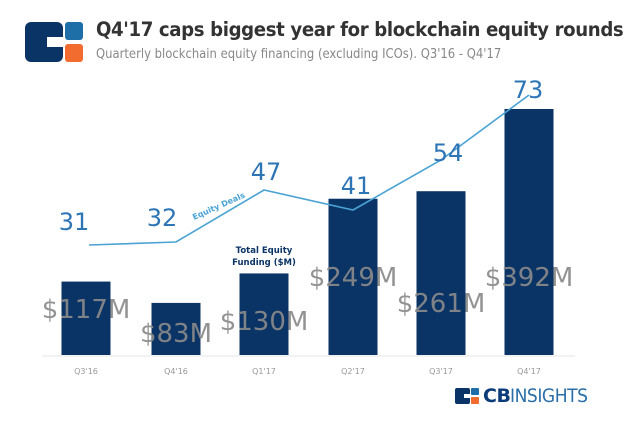 Image resolution: width=631 pixels, height=437 pixels. What do you see at coordinates (467, 396) in the screenshot?
I see `cb-insights-brand-icon` at bounding box center [467, 396].